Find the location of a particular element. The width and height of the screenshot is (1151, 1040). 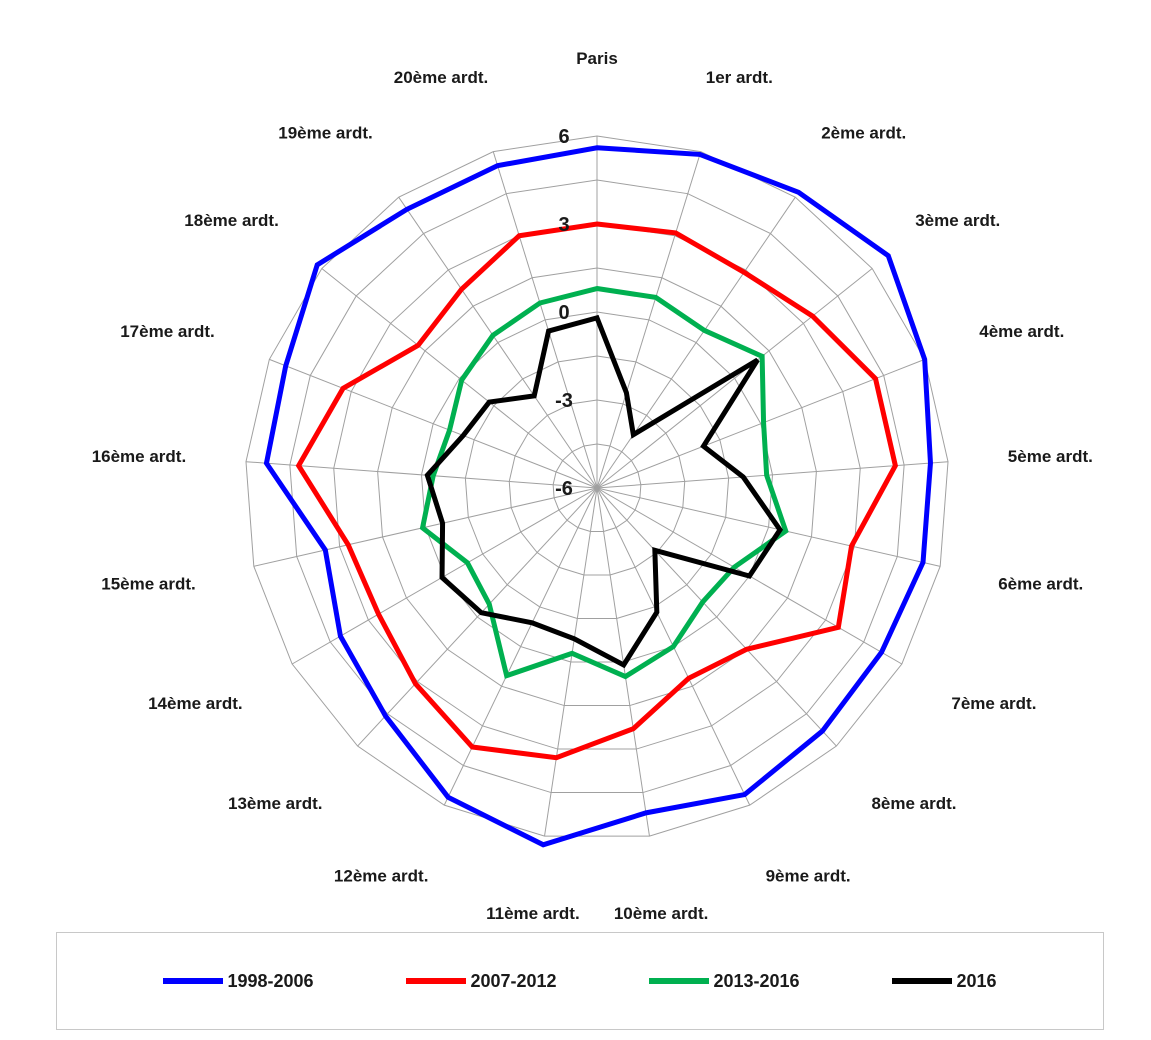

radial-tick-labels: 6 3 0 -3 -6 is located at coordinates (564, 313).